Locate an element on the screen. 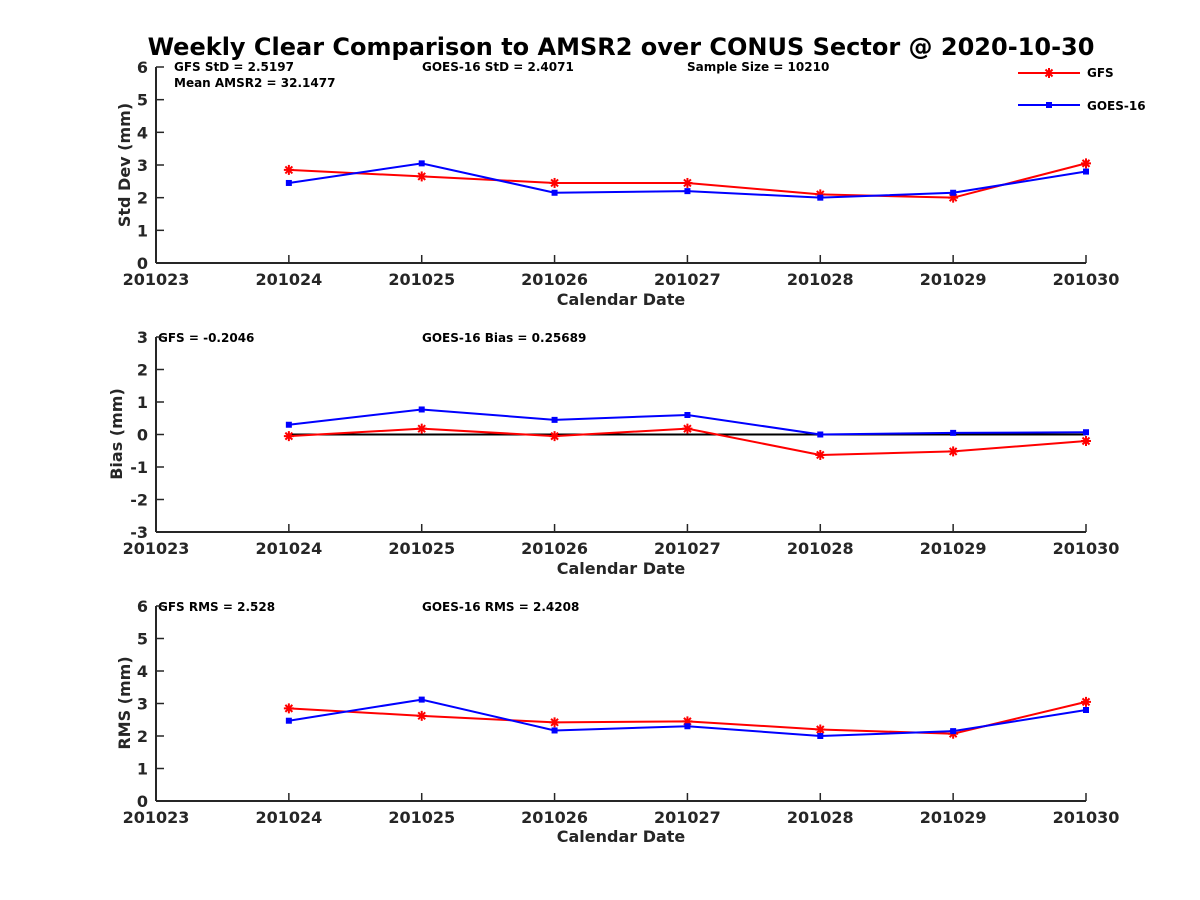  rms-xtick-label: 201024 is located at coordinates (288, 817).